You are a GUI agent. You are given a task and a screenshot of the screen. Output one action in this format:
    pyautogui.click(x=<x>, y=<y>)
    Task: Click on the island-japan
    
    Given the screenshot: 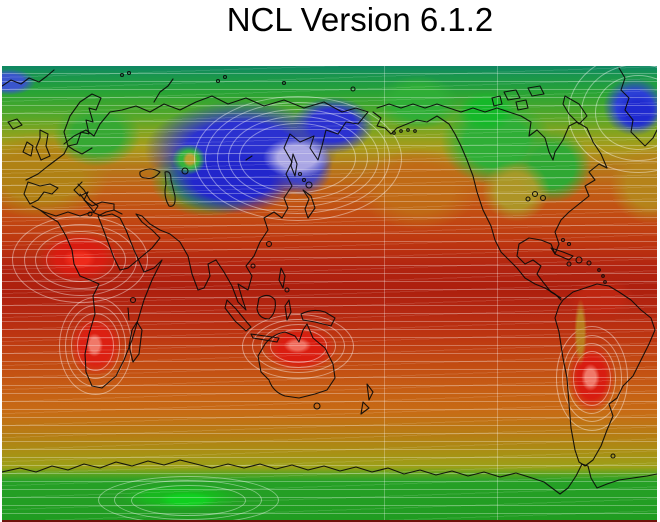 What is the action you would take?
    pyautogui.click(x=309, y=204)
    